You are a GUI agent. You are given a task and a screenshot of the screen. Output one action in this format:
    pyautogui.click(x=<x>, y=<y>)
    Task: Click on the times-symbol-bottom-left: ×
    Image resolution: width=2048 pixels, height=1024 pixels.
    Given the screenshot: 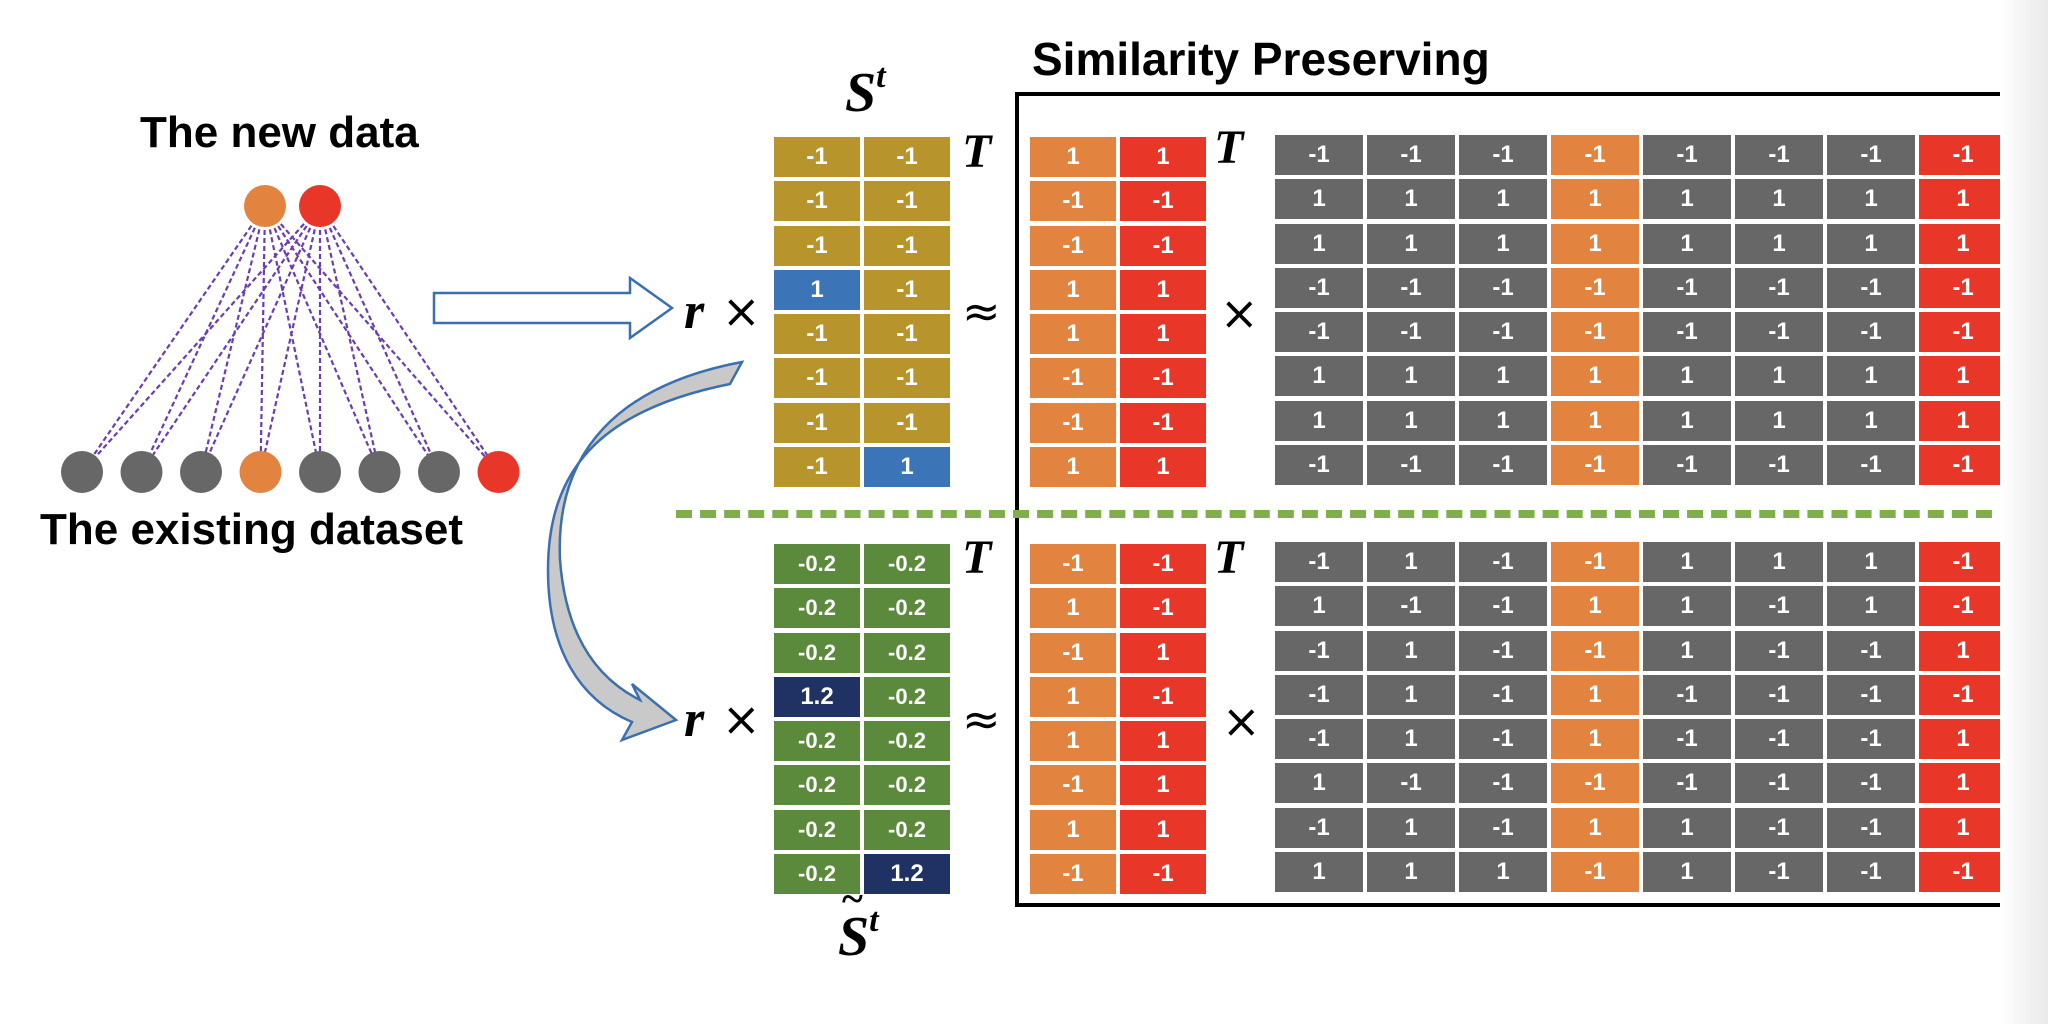 What is the action you would take?
    pyautogui.click(x=741, y=719)
    